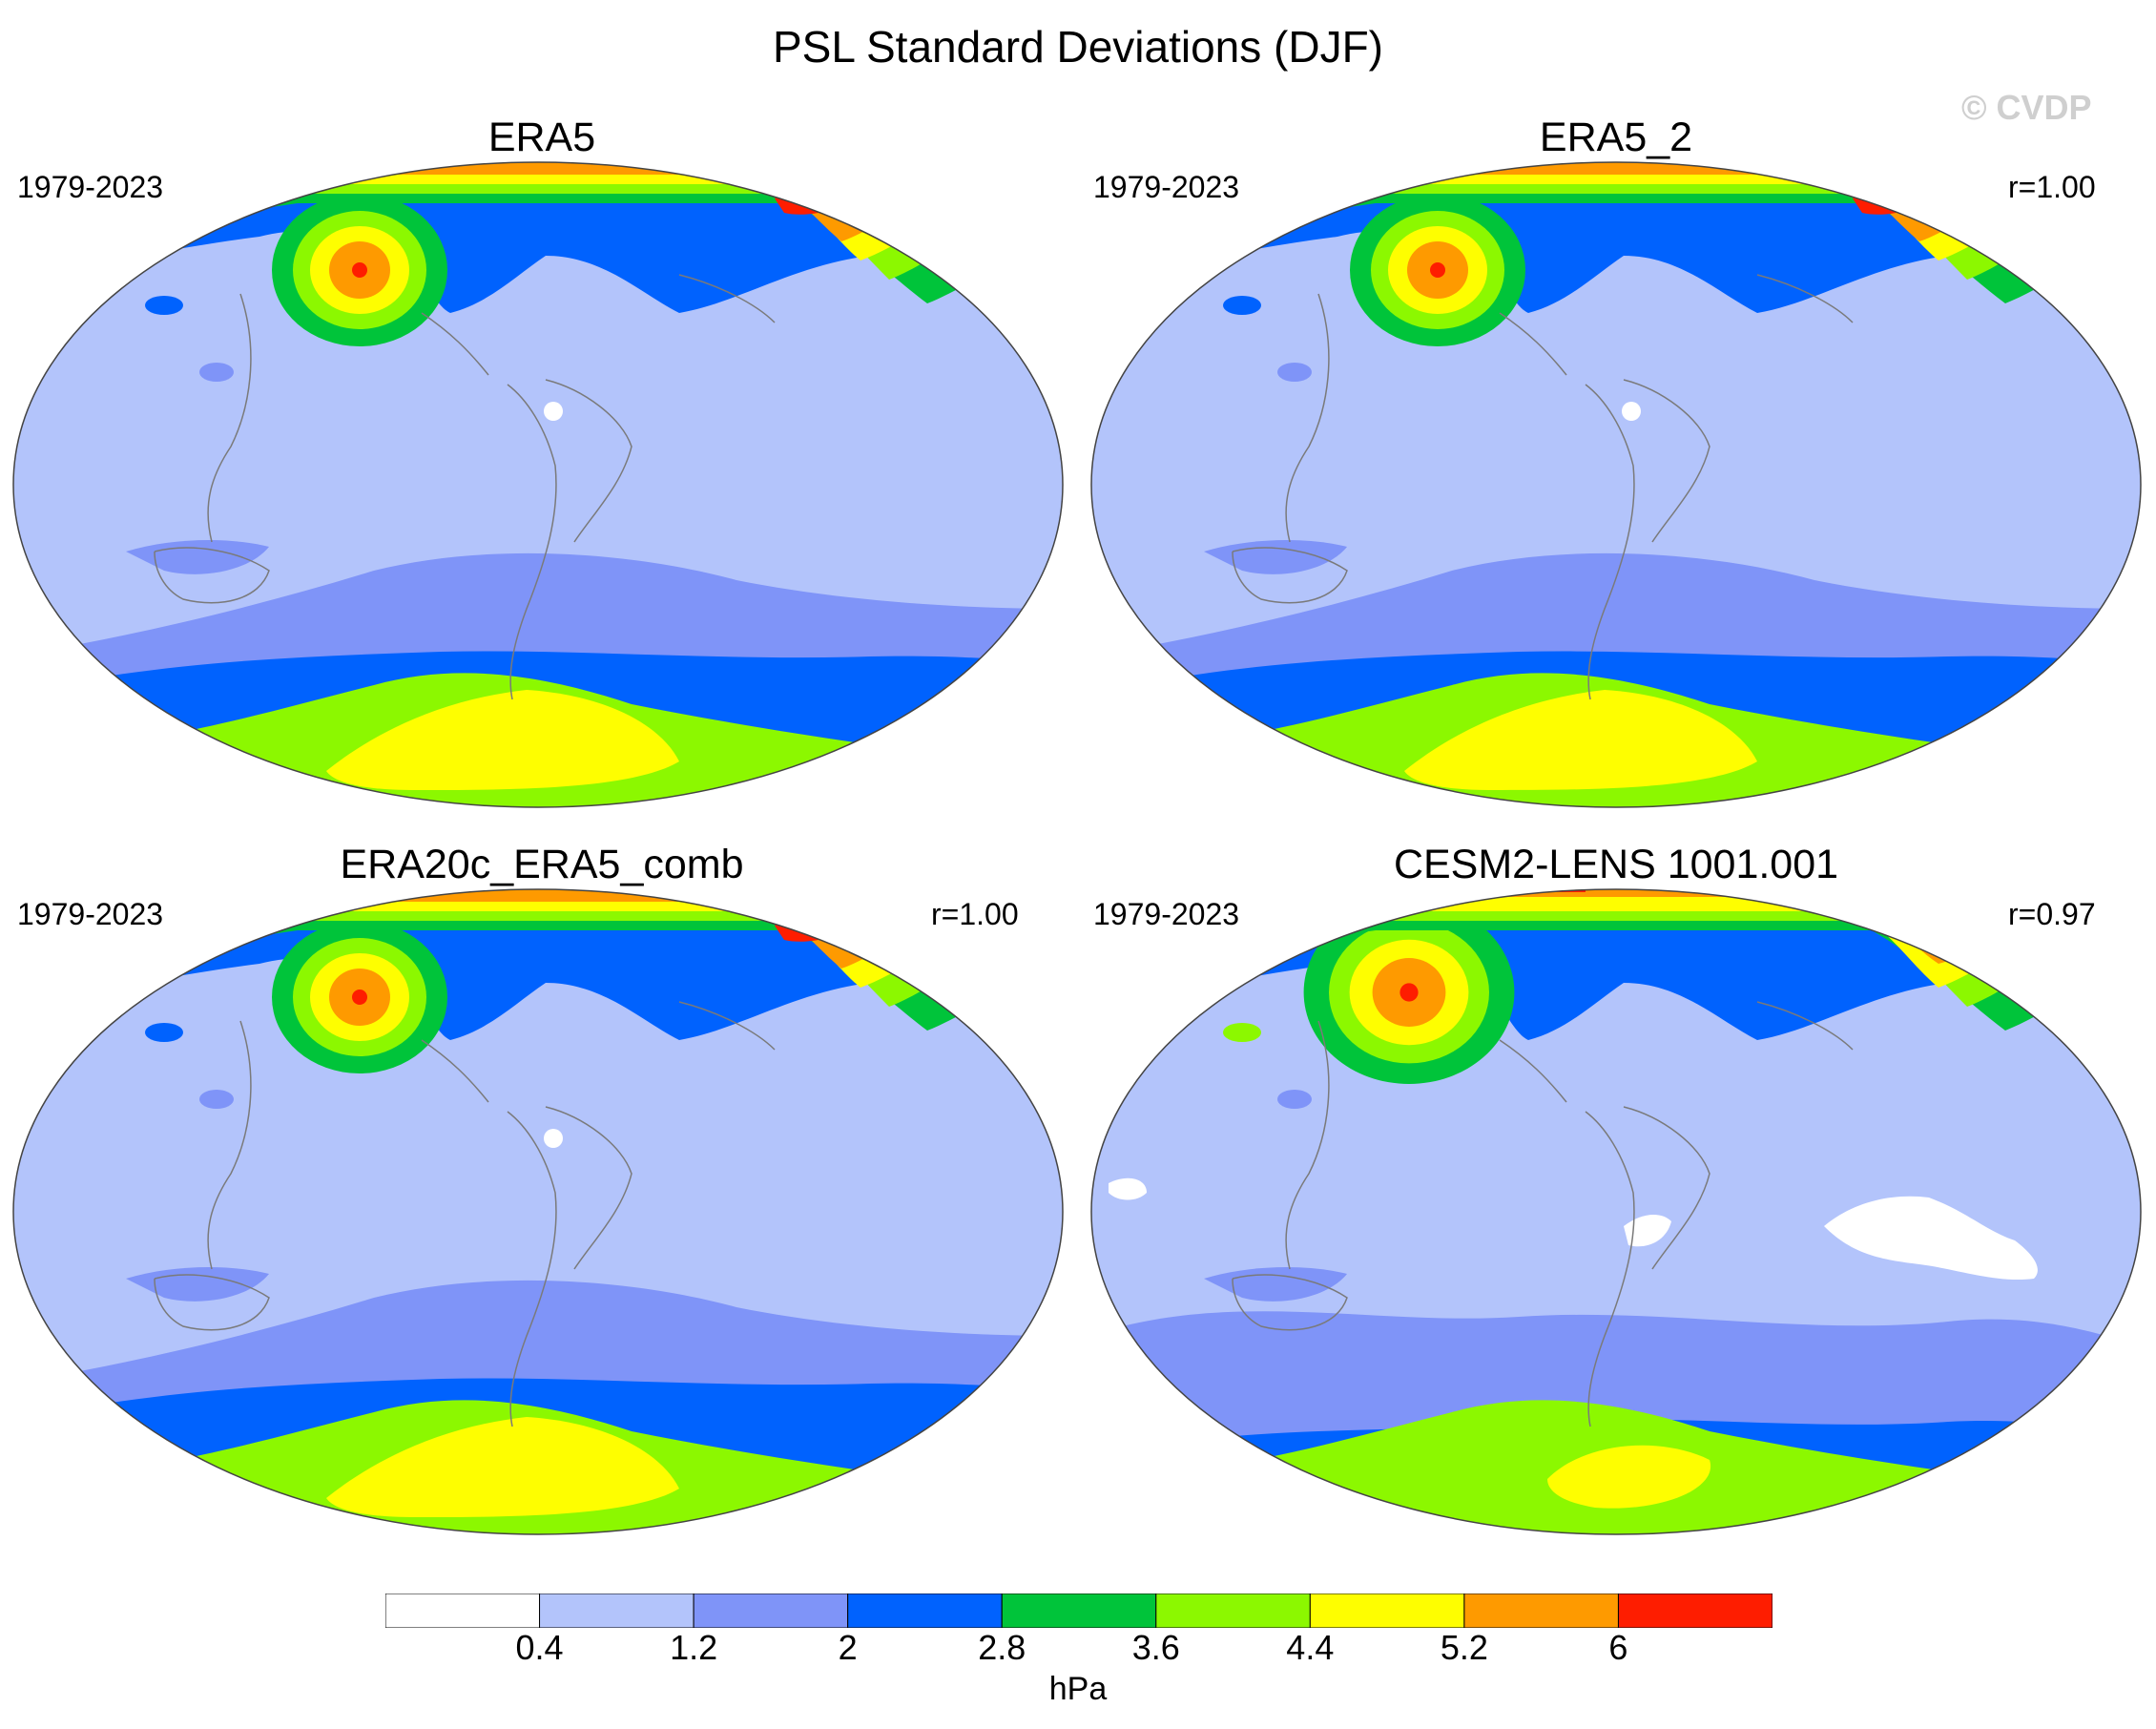  Describe the element at coordinates (1078, 1689) in the screenshot. I see `colorbar-units: hPa` at that location.